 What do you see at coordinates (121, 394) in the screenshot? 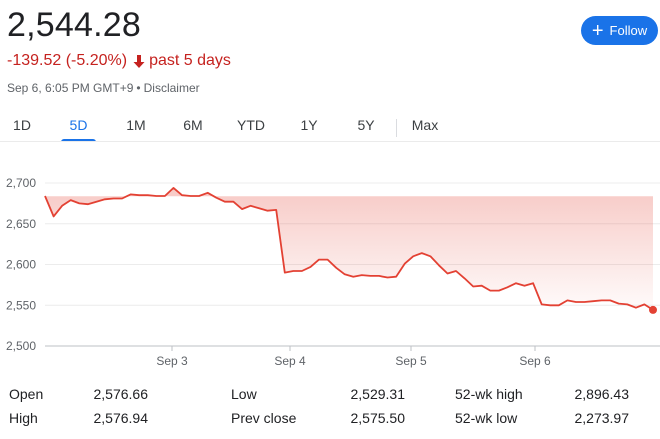
I see `stat-open-value: 2,576.66` at bounding box center [121, 394].